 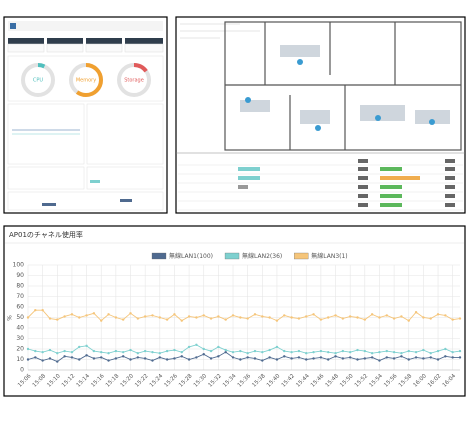 I want to click on legend-item: 無線LAN1(100), so click(x=182, y=256).